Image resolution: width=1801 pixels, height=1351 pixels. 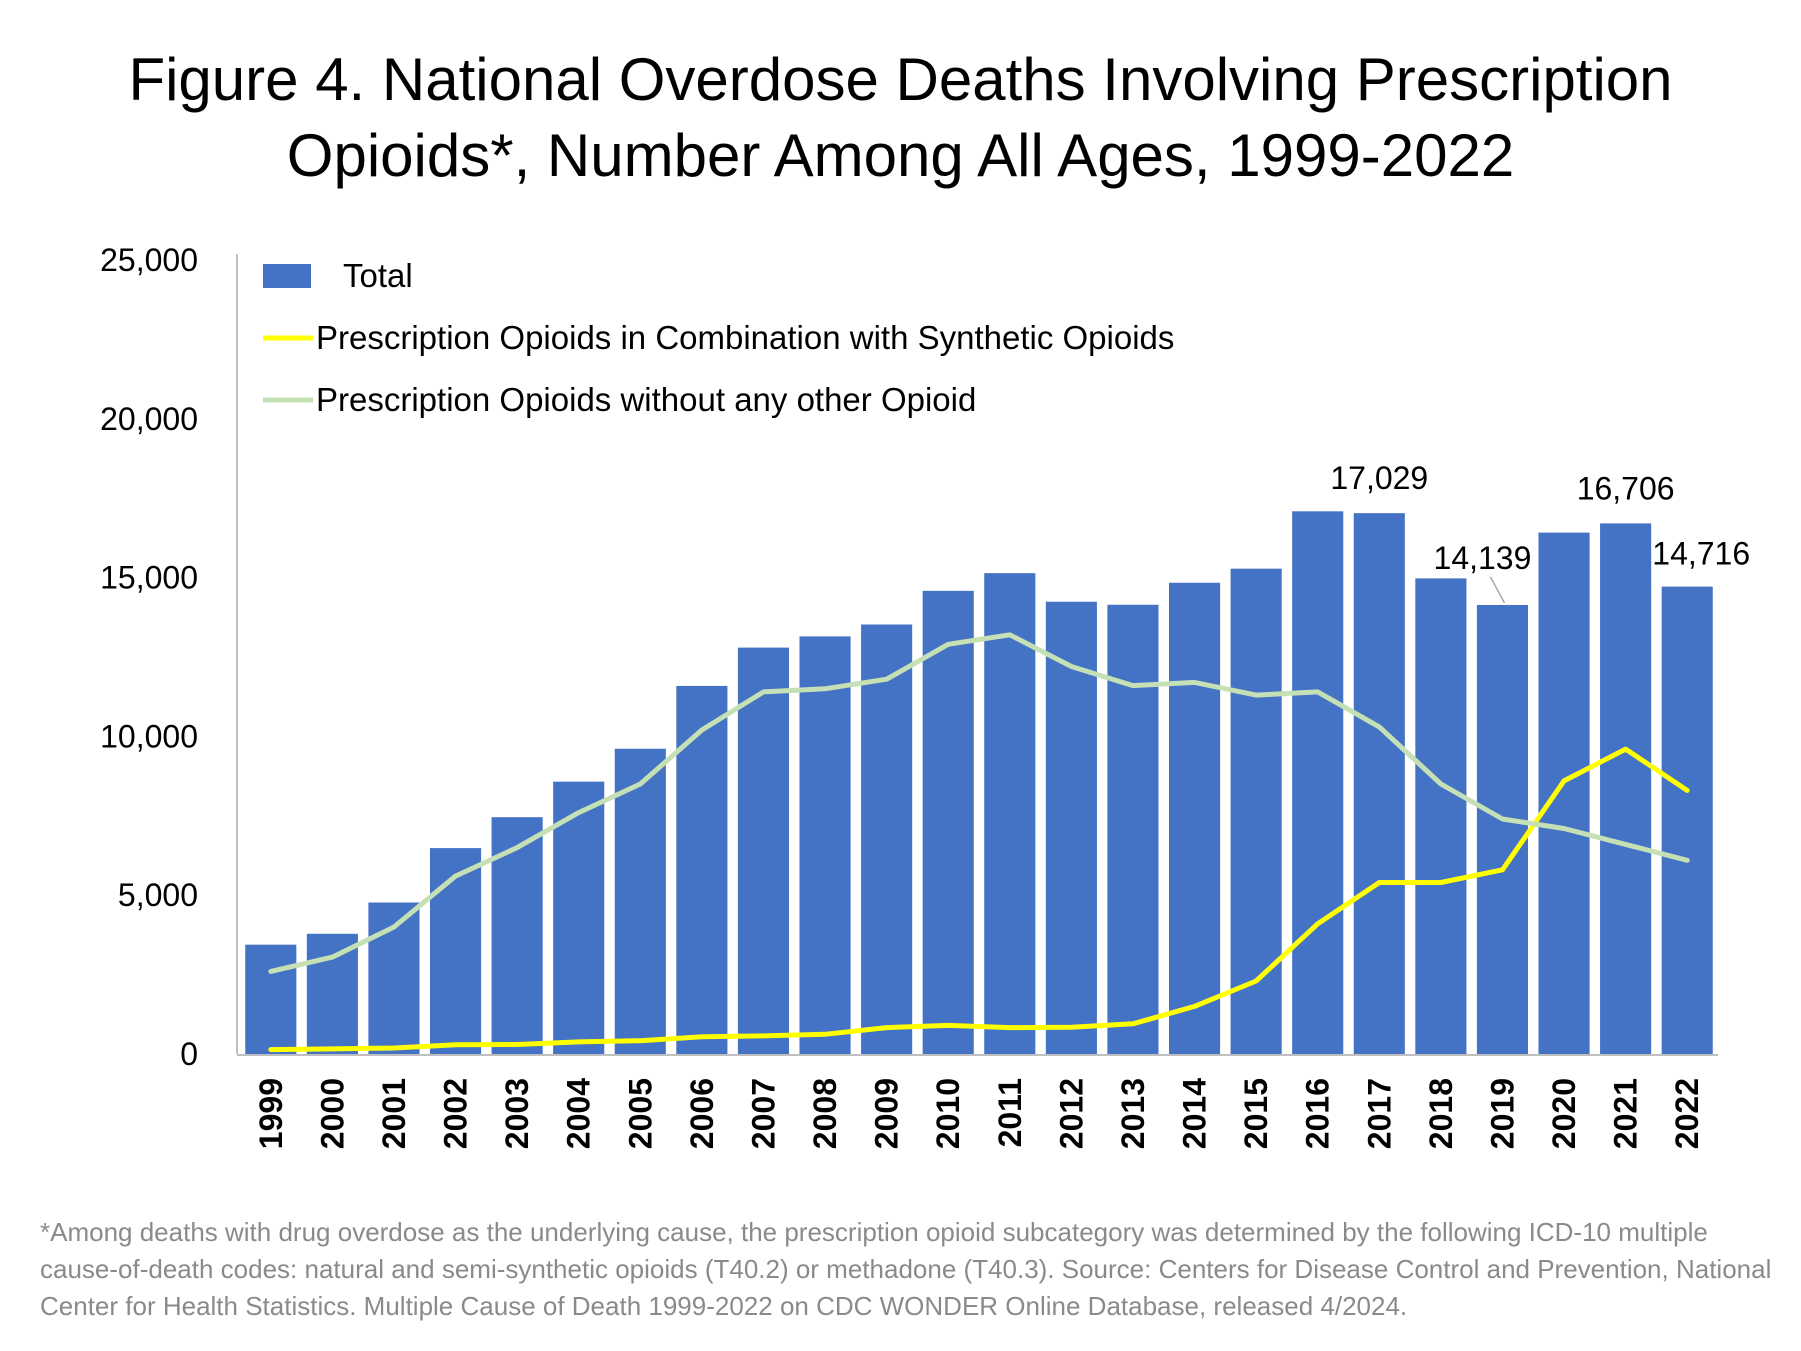 What do you see at coordinates (579, 1113) in the screenshot?
I see `x-tick-label: 2004` at bounding box center [579, 1113].